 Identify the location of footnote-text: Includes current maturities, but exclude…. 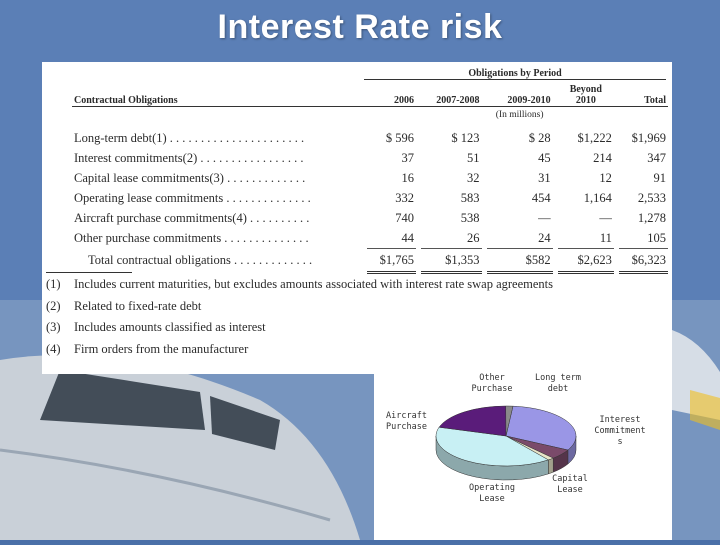
(314, 284).